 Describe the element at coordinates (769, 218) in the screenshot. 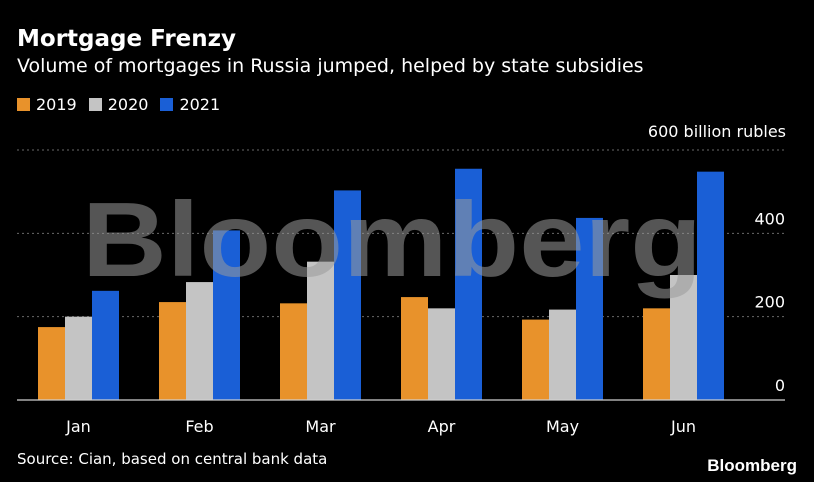

I see `y-tick-label-400: 400` at that location.